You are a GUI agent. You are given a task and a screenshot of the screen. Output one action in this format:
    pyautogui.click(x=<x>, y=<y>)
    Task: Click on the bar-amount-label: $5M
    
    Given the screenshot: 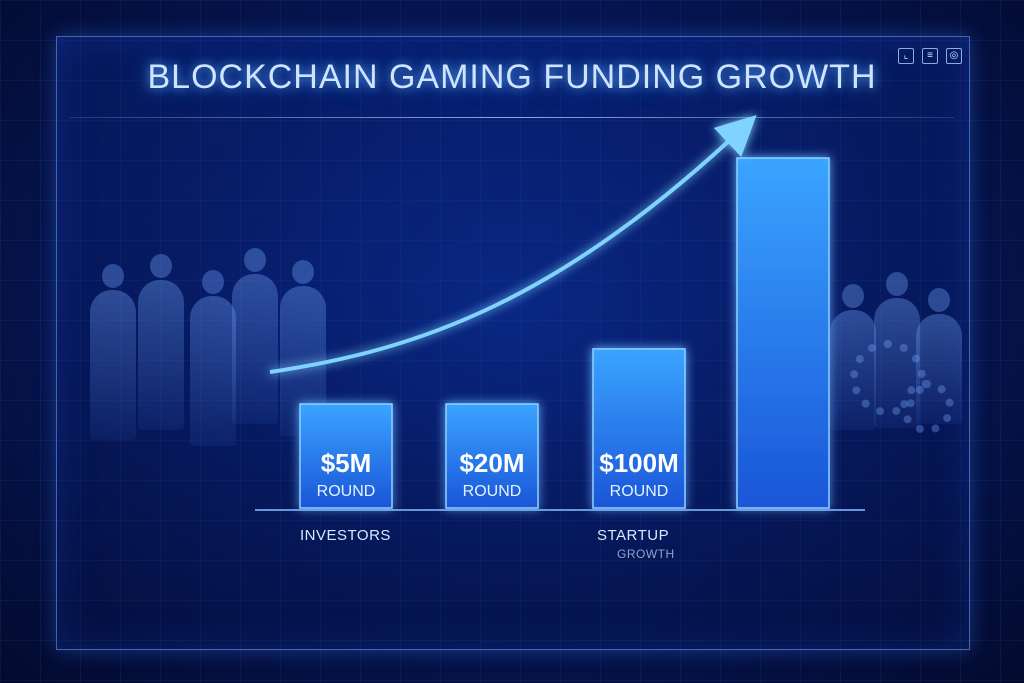 What is the action you would take?
    pyautogui.click(x=346, y=463)
    